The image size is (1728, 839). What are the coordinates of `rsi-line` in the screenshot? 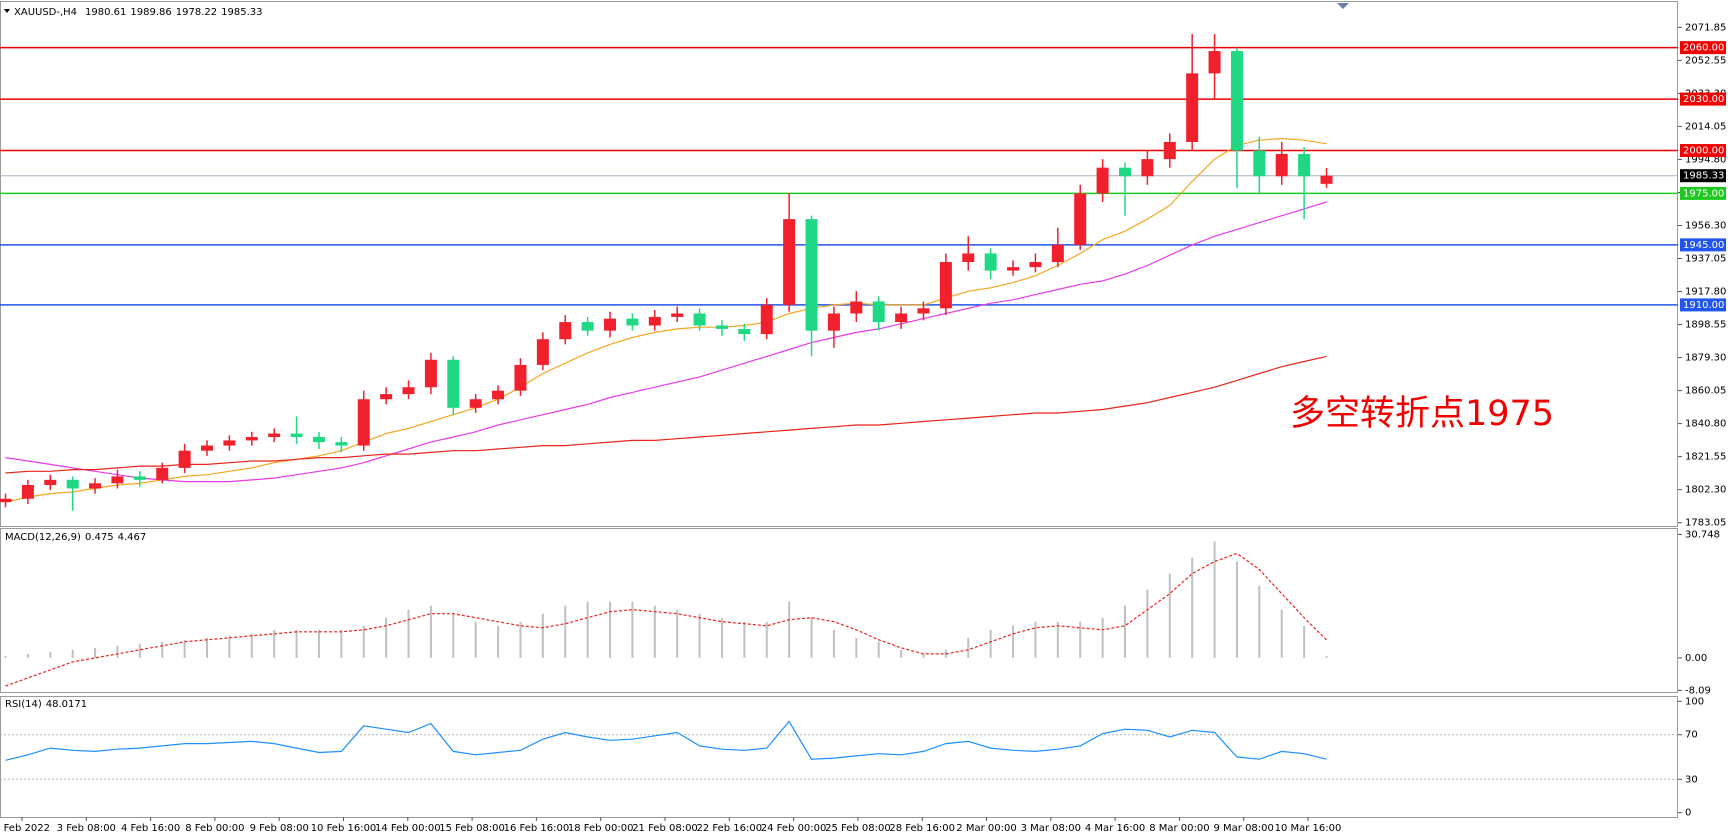 It's located at (666, 740).